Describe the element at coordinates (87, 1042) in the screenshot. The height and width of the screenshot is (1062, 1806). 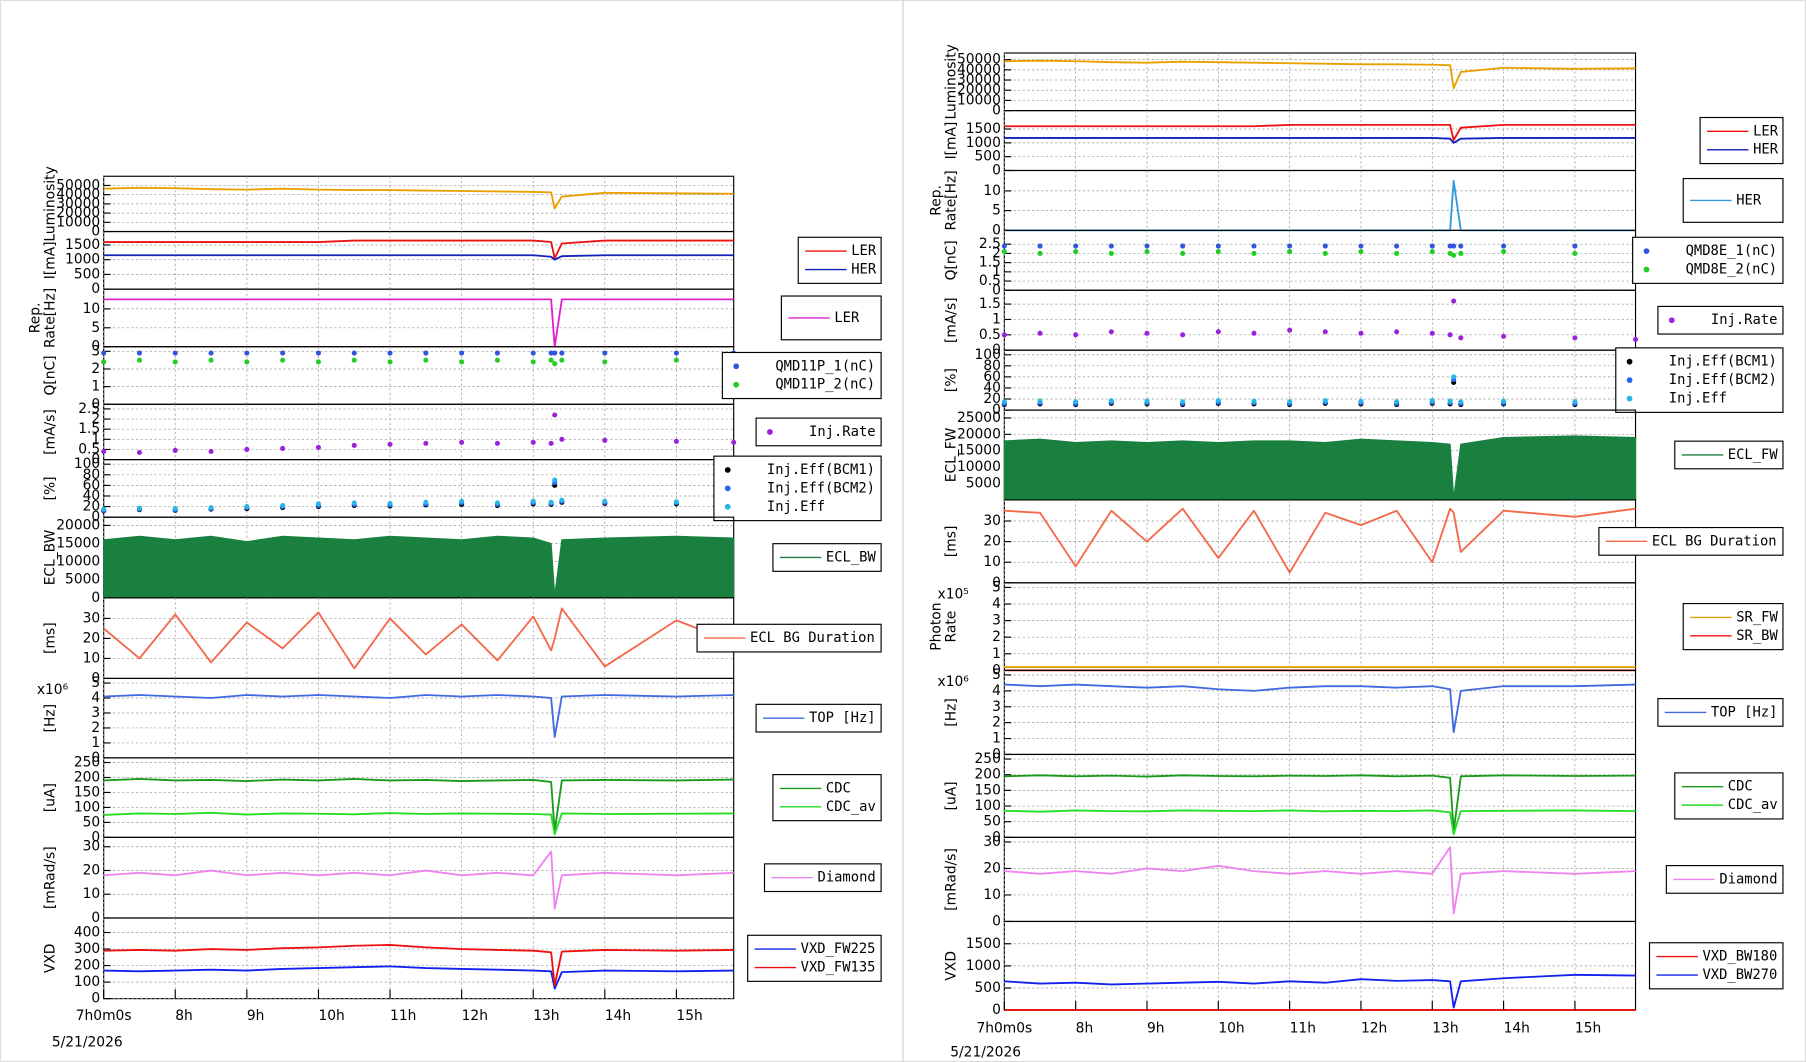
I see `date-label: 5/21/2026` at that location.